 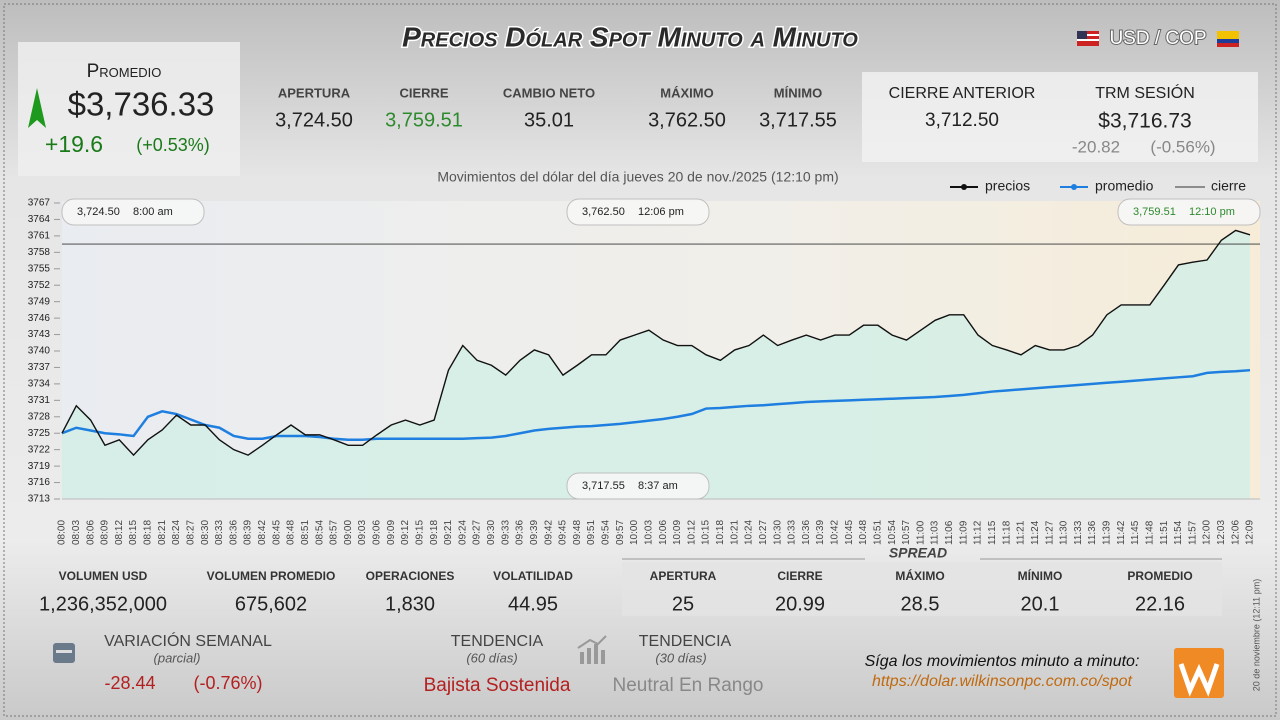 What do you see at coordinates (39, 285) in the screenshot?
I see `y-tick-label: 3752` at bounding box center [39, 285].